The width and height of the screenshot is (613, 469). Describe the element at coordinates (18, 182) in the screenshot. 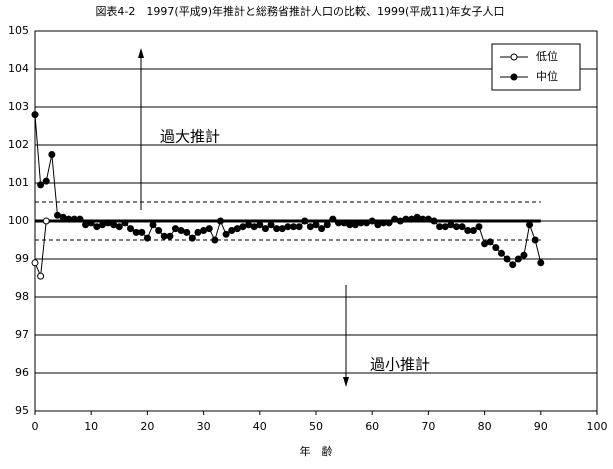

I see `y-tick-label: 101` at that location.